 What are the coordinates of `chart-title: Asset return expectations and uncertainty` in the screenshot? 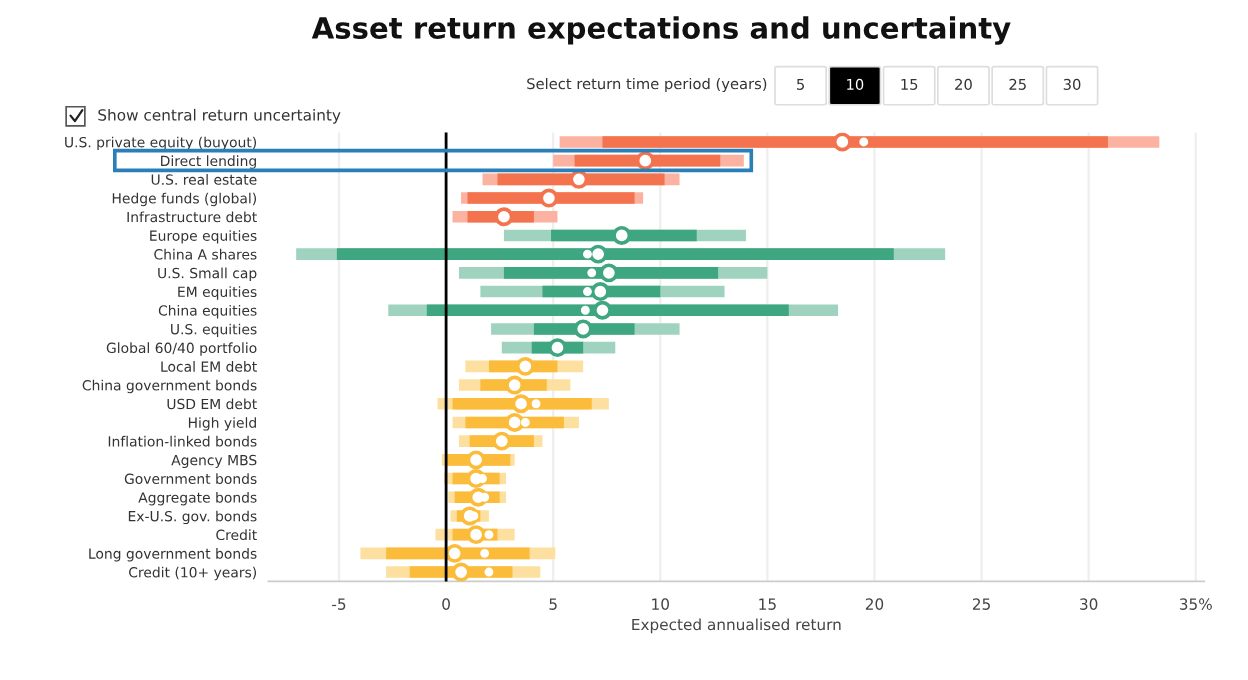 It's located at (661, 30).